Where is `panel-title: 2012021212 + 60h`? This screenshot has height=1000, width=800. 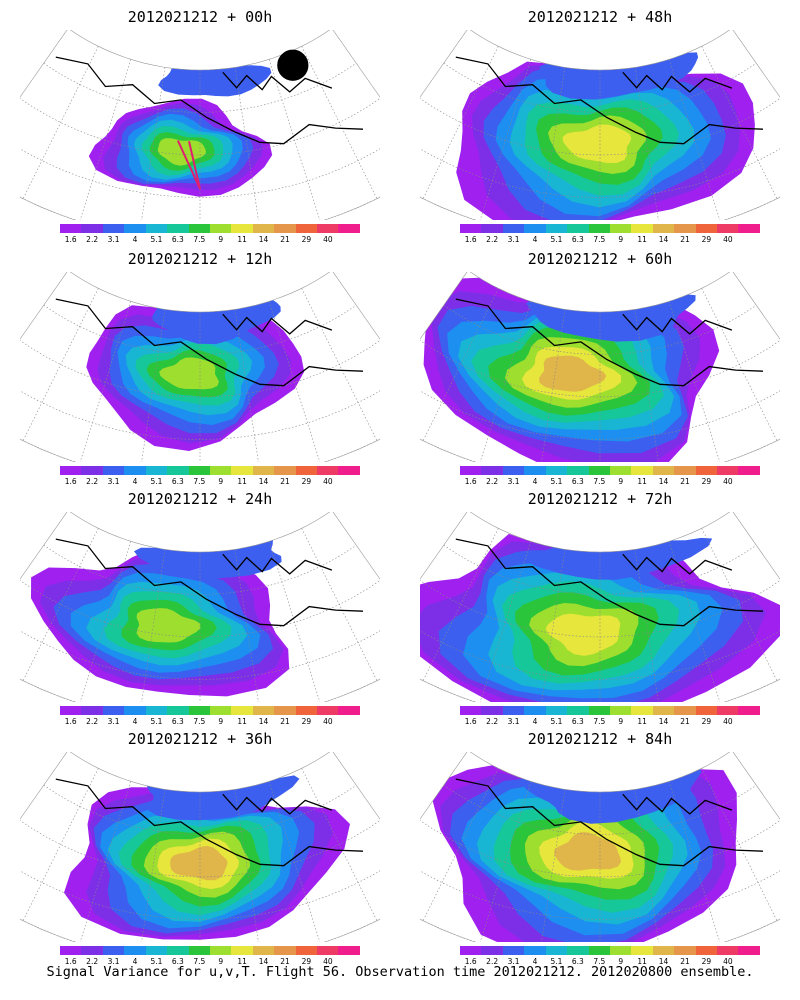 panel-title: 2012021212 + 60h is located at coordinates (600, 259).